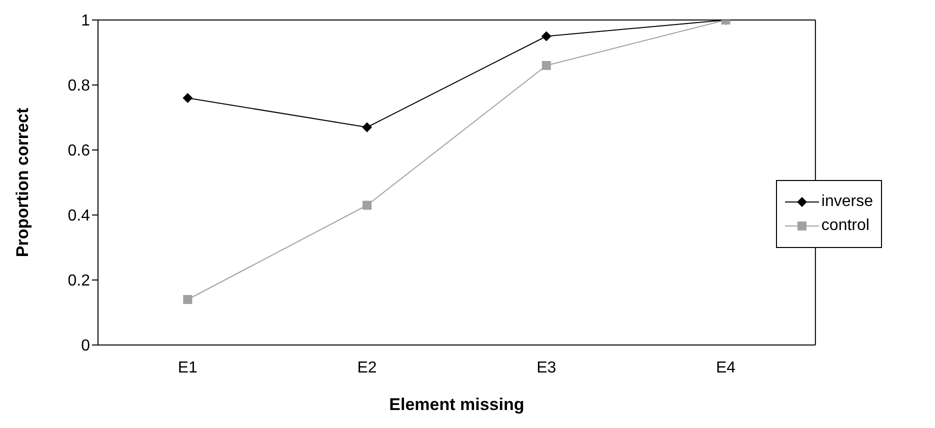  Describe the element at coordinates (85, 346) in the screenshot. I see `y-tick-label: 0` at that location.